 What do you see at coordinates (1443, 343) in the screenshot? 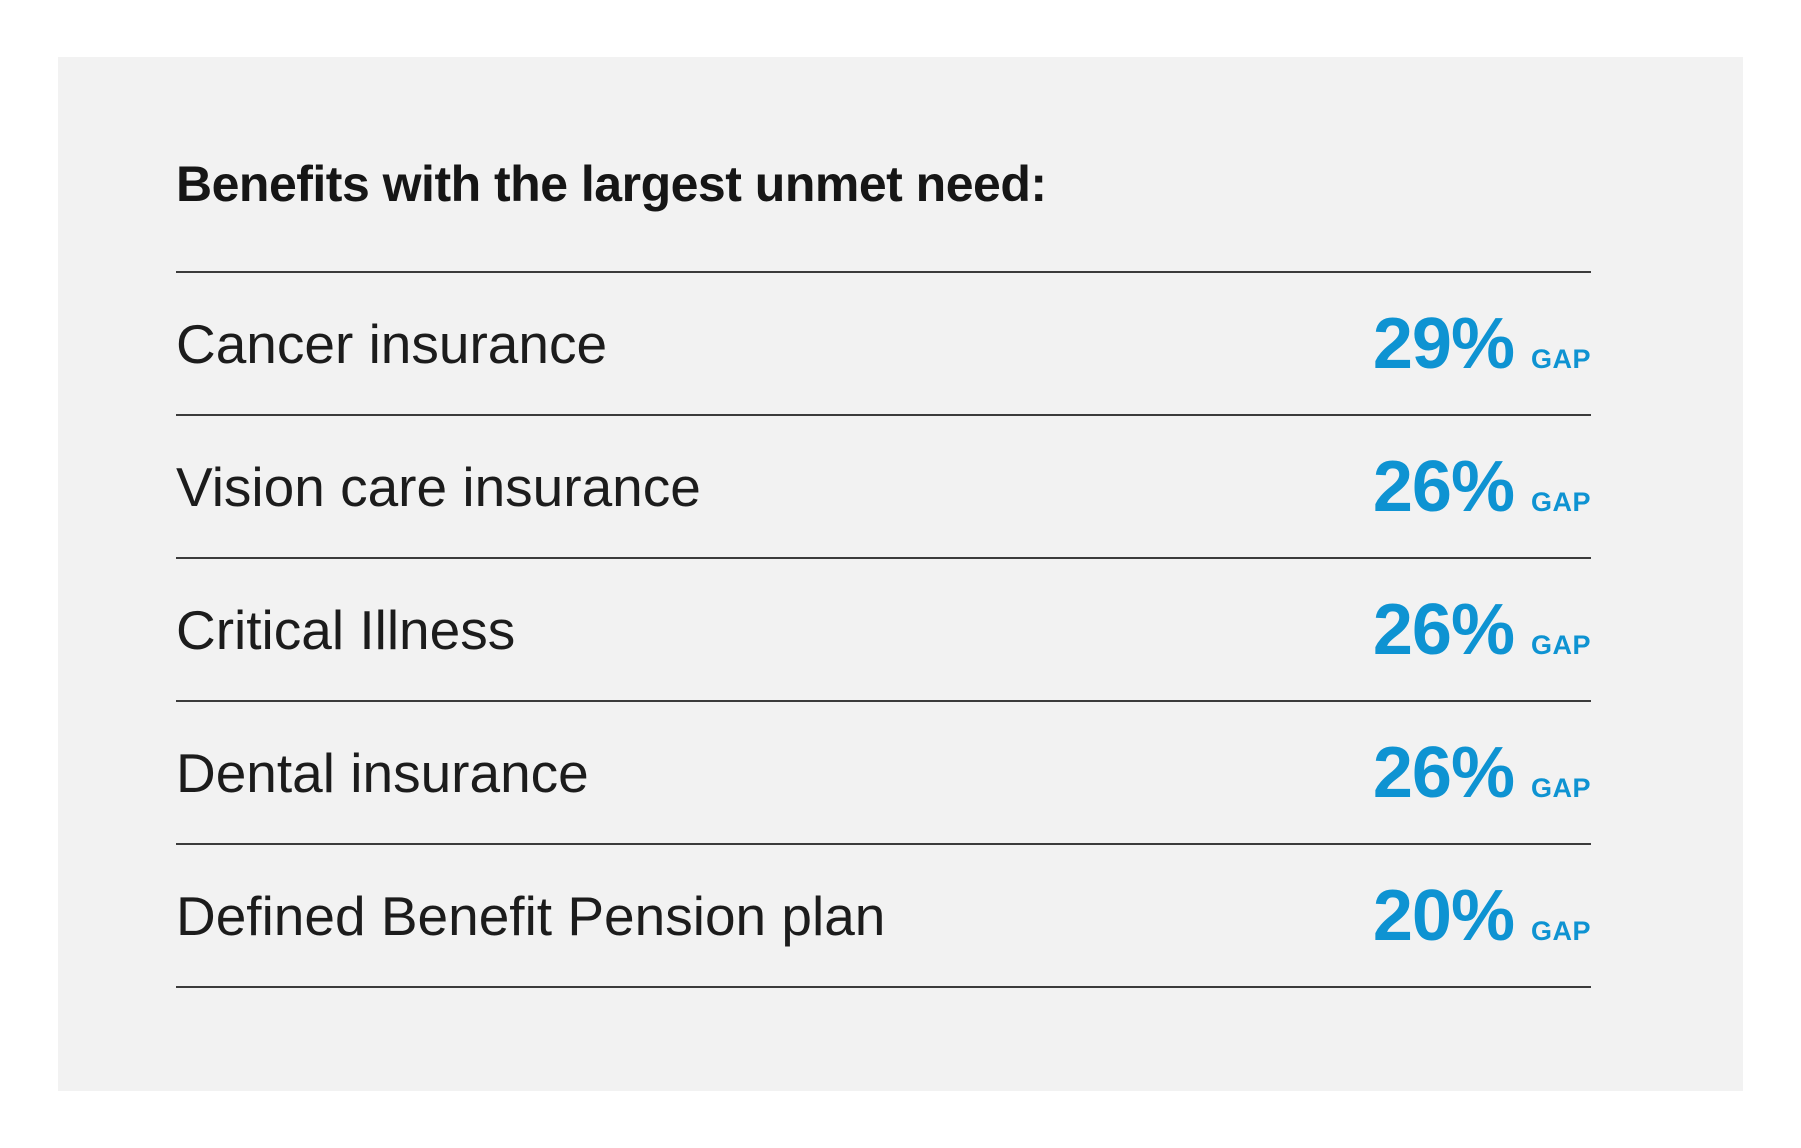
I see `gap-percentage: 29%` at bounding box center [1443, 343].